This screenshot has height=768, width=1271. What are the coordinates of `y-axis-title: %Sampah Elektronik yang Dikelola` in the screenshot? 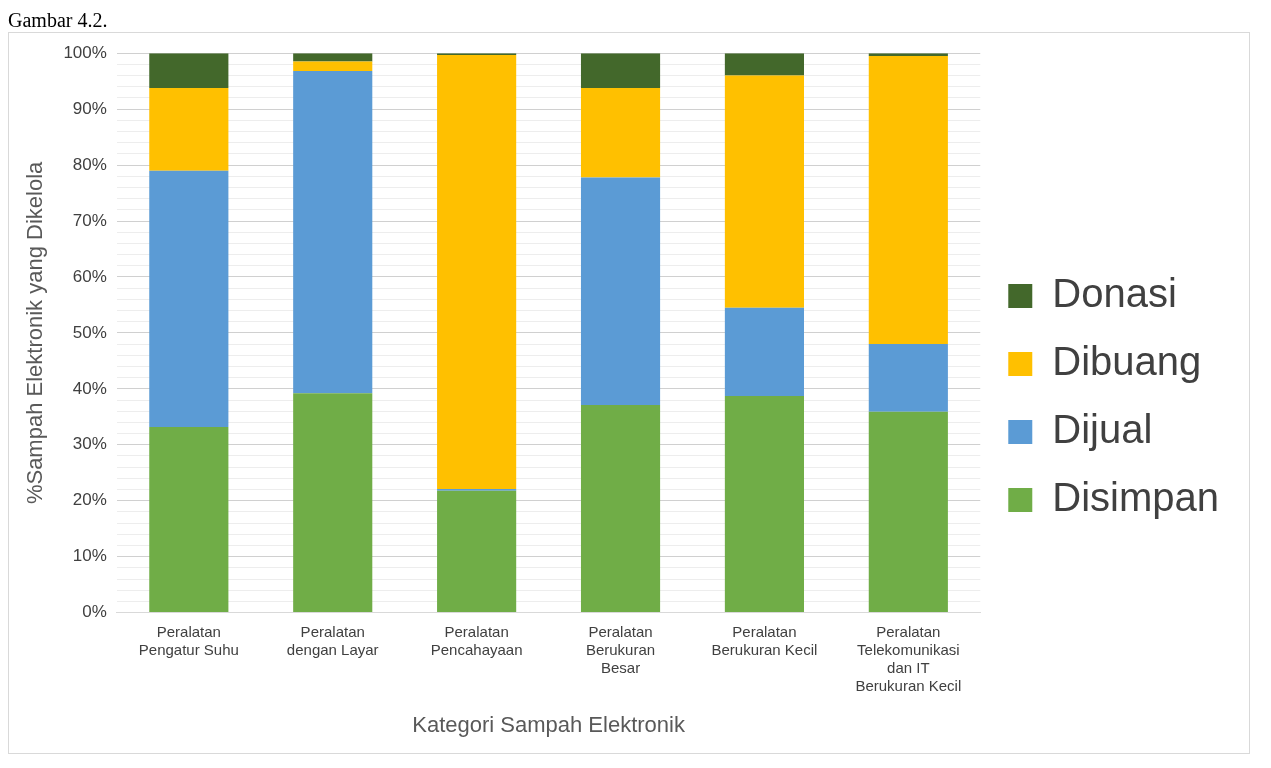 It's located at (35, 332).